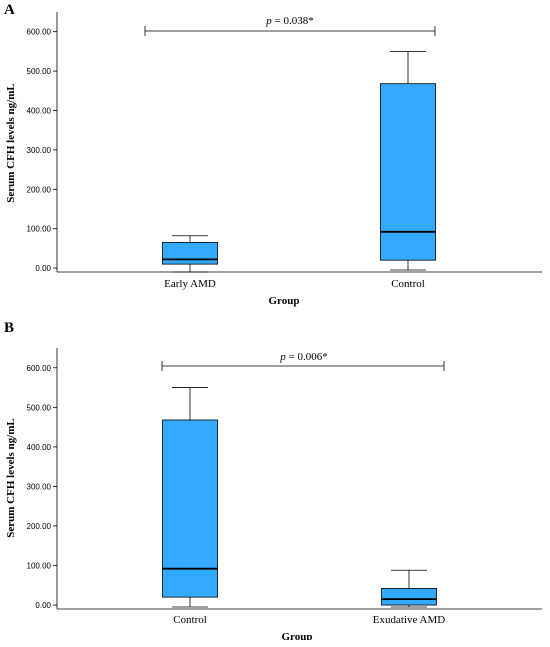 The image size is (550, 647). Describe the element at coordinates (9, 10) in the screenshot. I see `panel-letter-a: A` at that location.